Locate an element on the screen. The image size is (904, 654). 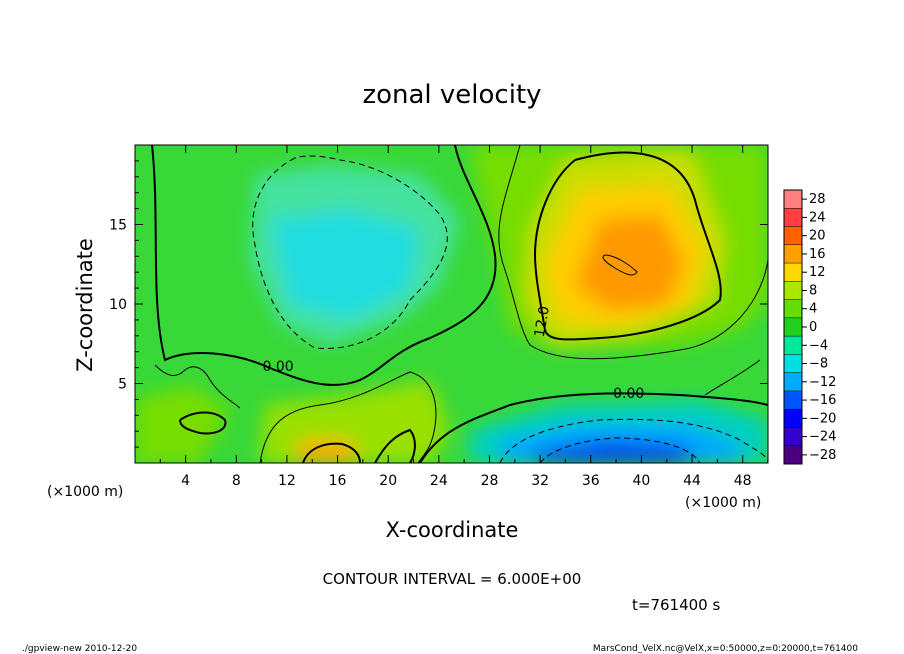
contour-pos-lower-core is located at coordinates (331, 452).